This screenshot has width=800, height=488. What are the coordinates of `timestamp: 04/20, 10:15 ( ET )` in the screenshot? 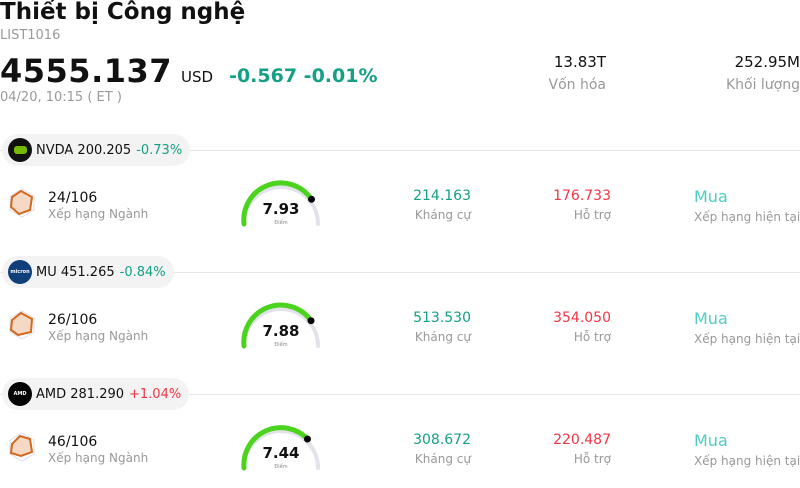 It's located at (61, 97).